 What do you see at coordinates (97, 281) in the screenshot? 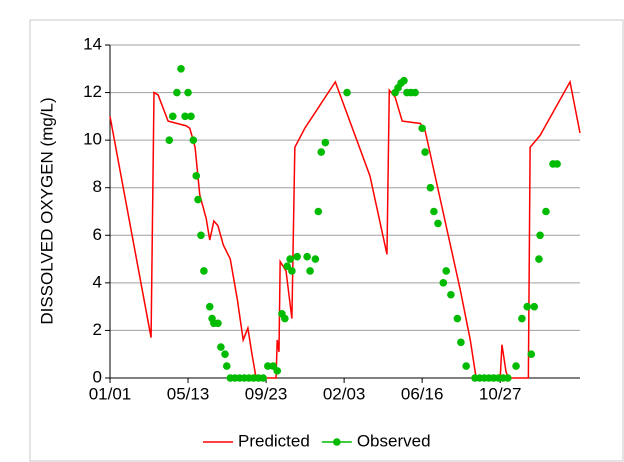
I see `y-tick-label: 4` at bounding box center [97, 281].